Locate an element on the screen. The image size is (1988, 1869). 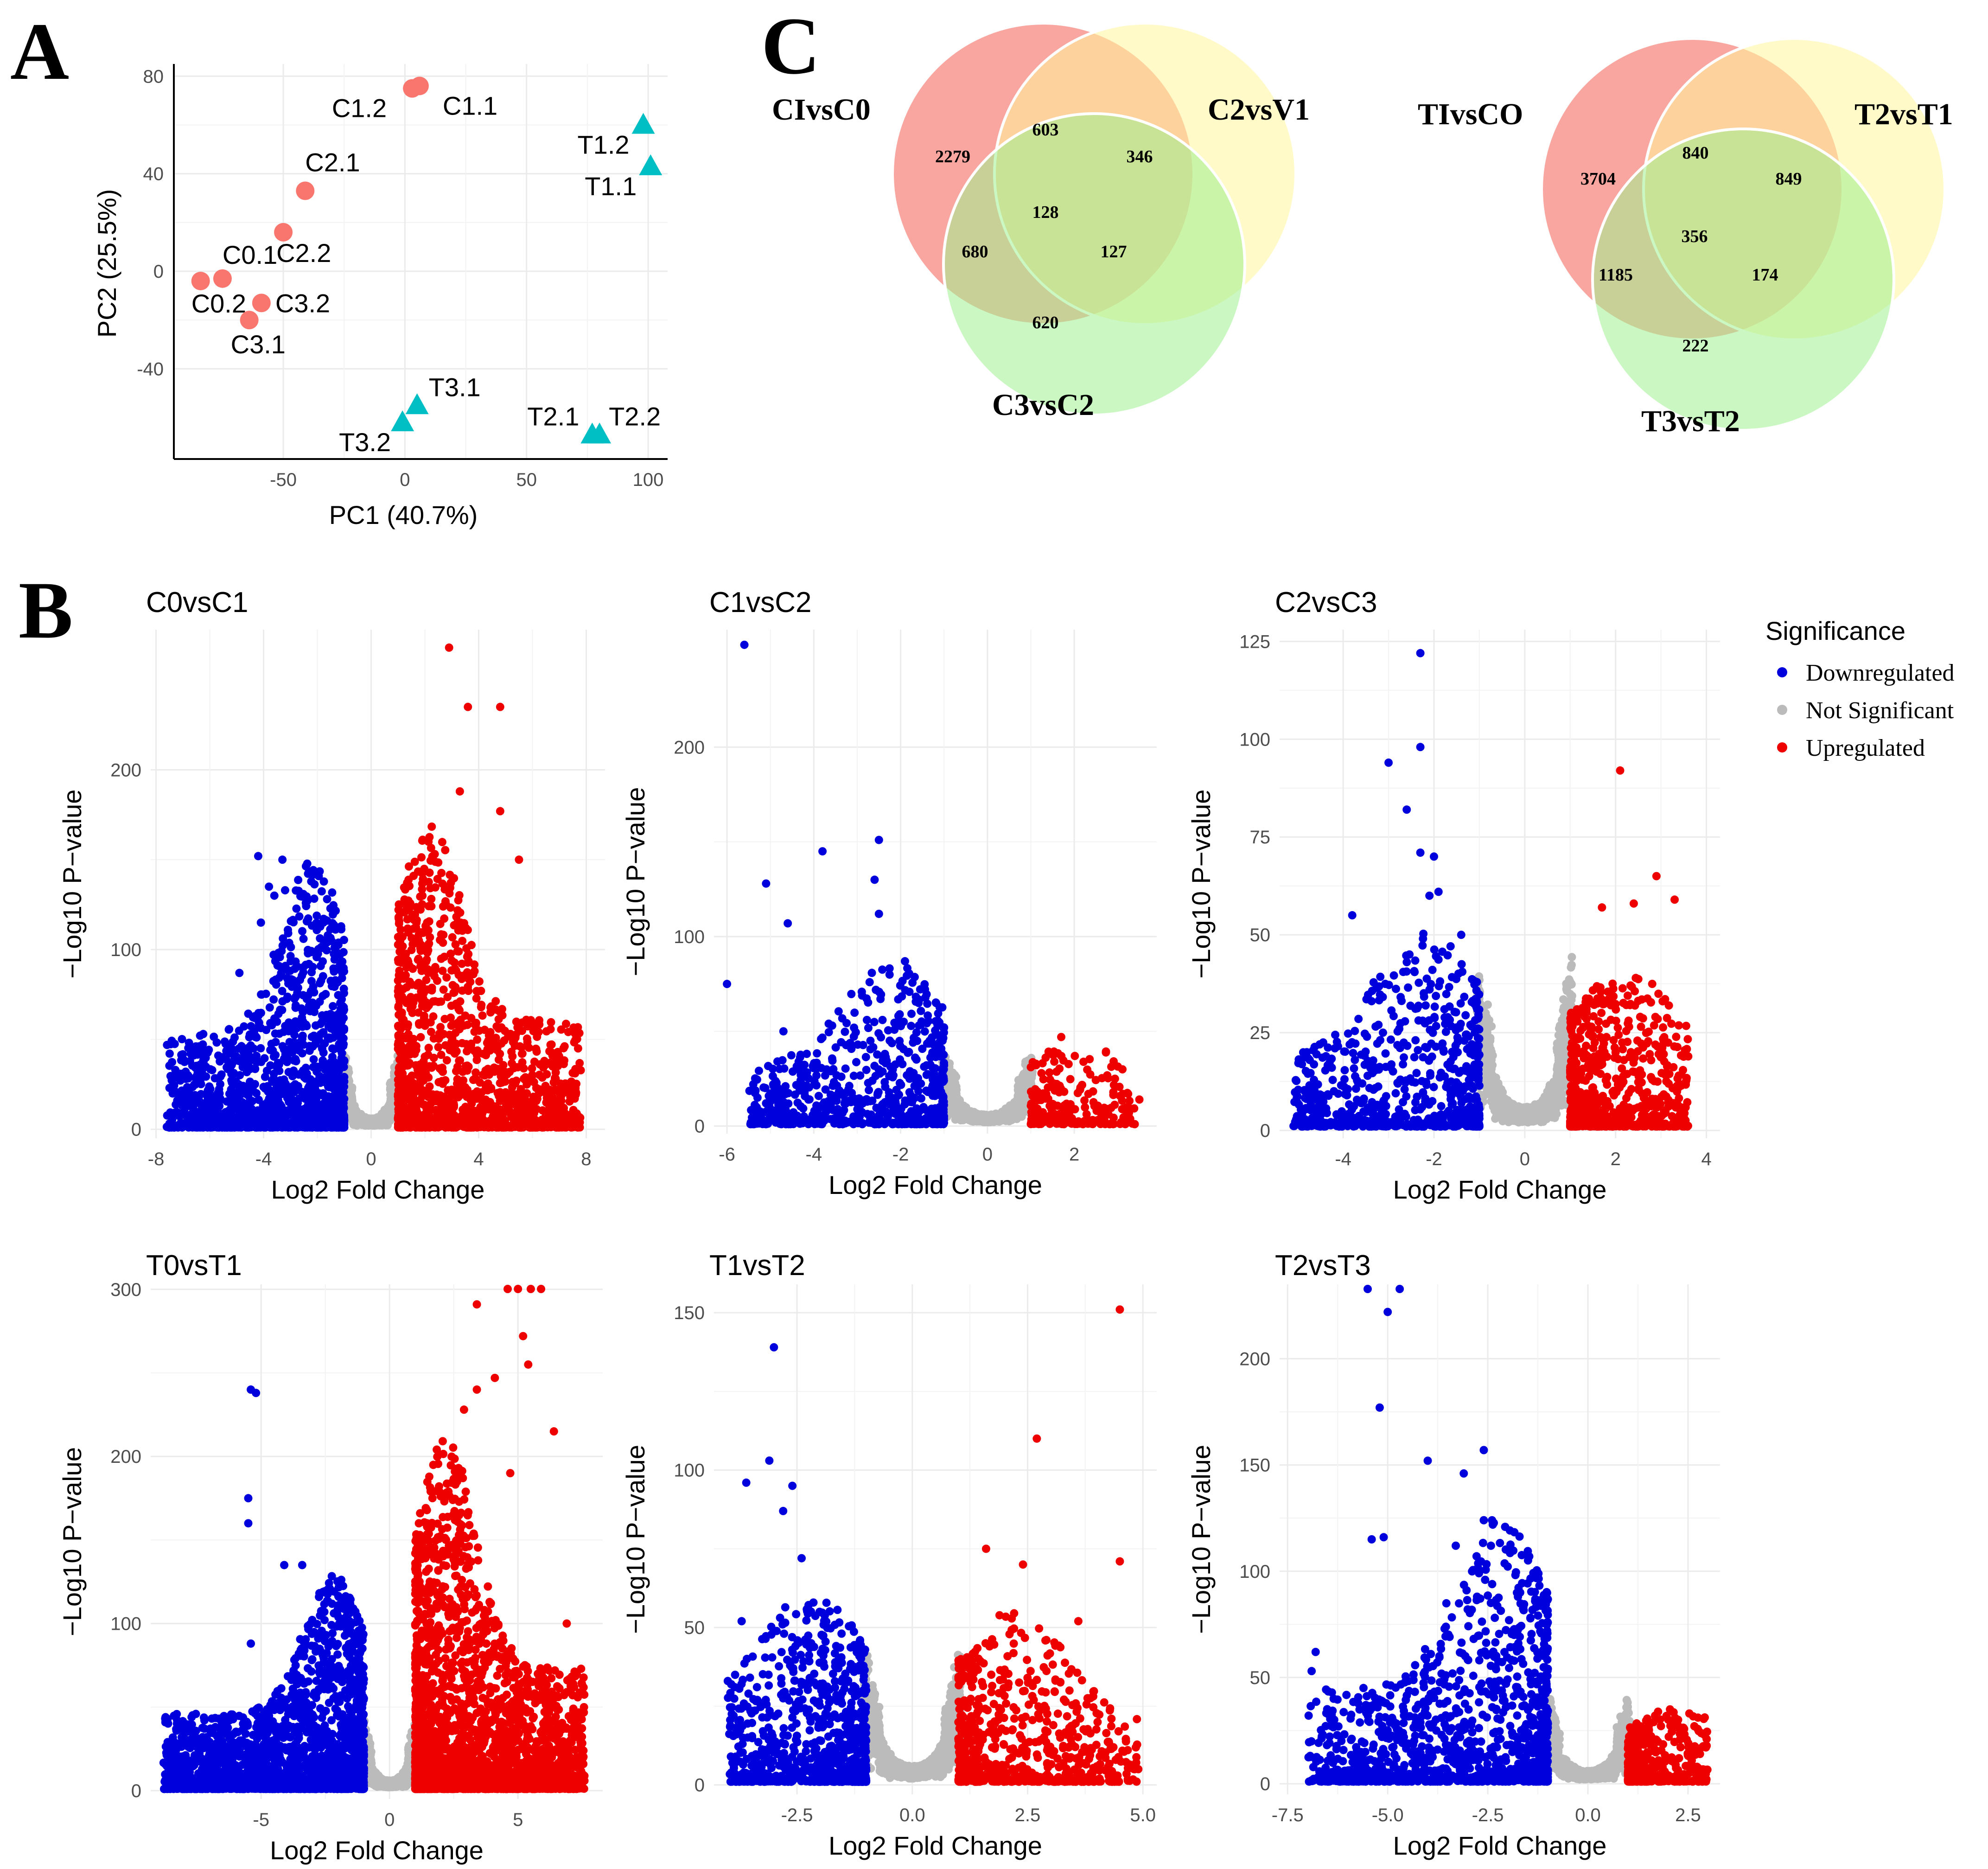
x-tick-label: 0 is located at coordinates (371, 1159).